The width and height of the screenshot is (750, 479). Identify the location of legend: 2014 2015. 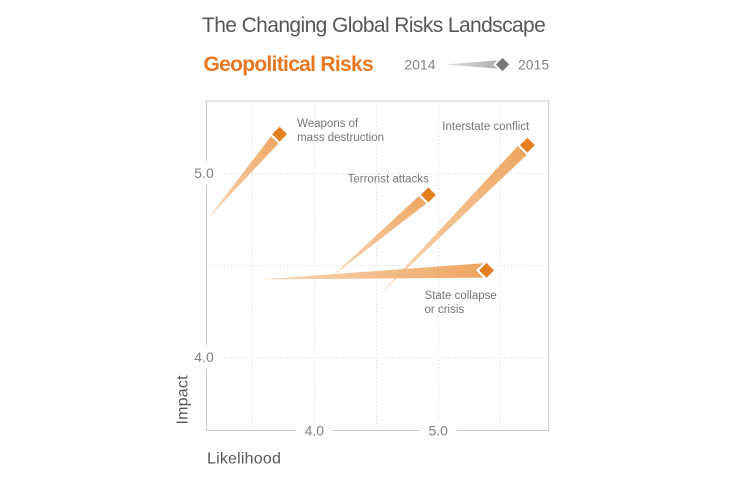
(476, 64).